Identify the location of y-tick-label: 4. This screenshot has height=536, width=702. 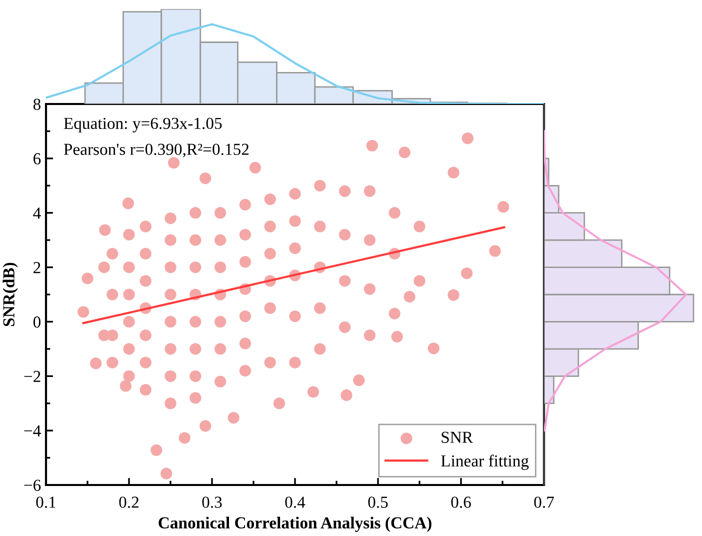
(37, 213).